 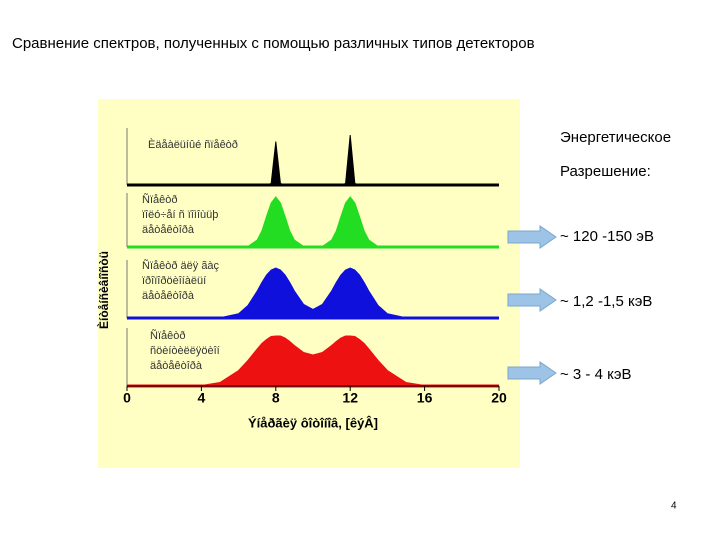 I want to click on panel-label: ïîëó÷åí ñ ïîìîùüþ, so click(x=180, y=215).